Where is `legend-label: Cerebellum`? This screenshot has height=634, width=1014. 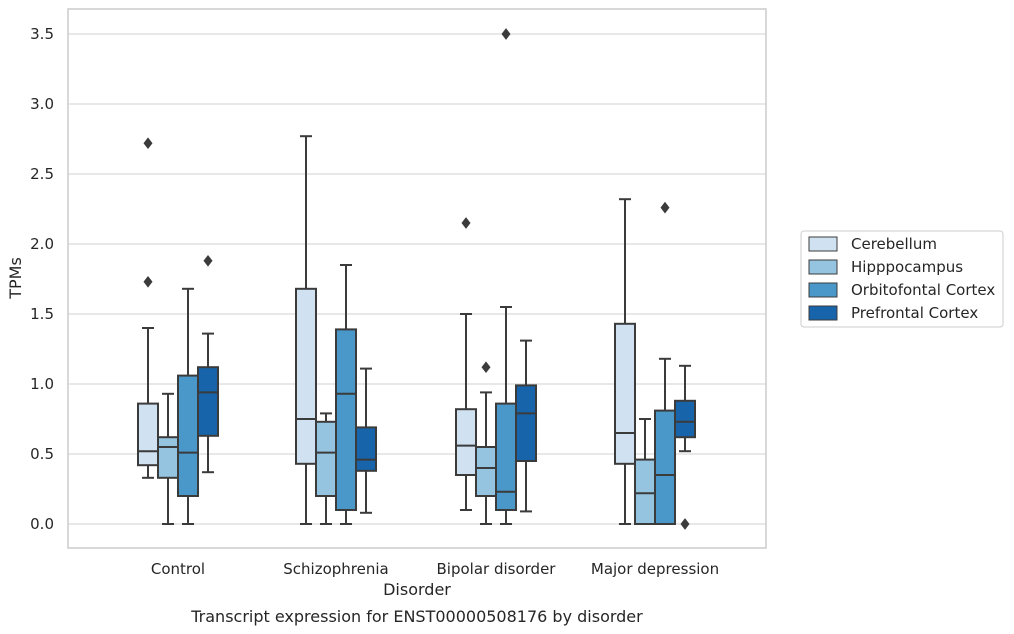 legend-label: Cerebellum is located at coordinates (894, 244).